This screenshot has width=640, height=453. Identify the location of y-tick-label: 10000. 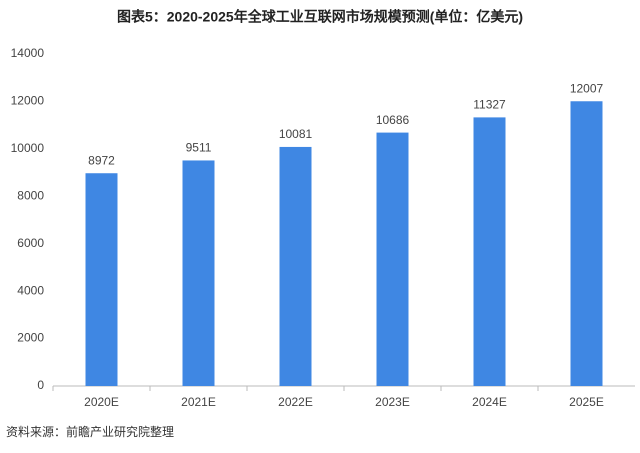
(28, 148).